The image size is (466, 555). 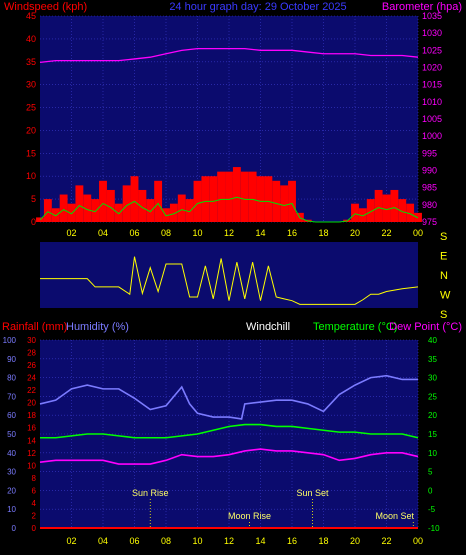 I want to click on windspeed-tick: 20, so click(x=31, y=130).